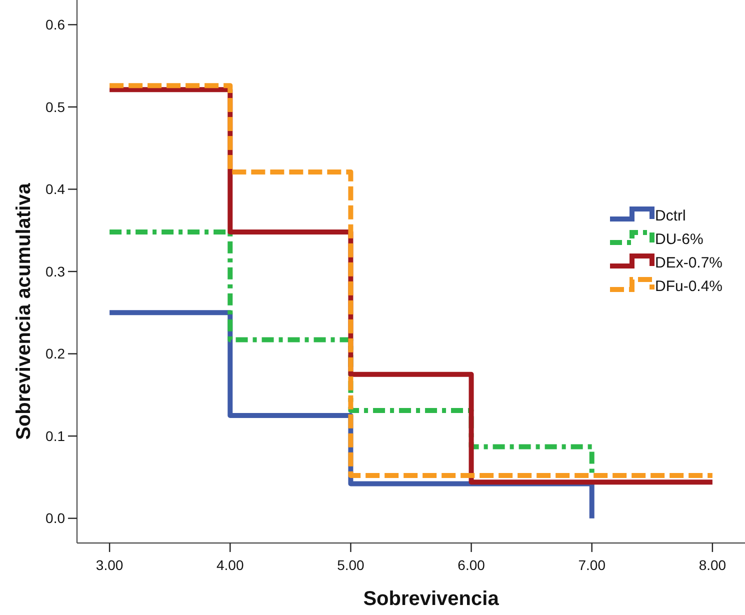  What do you see at coordinates (56, 189) in the screenshot?
I see `y-tick-label: 0.4` at bounding box center [56, 189].